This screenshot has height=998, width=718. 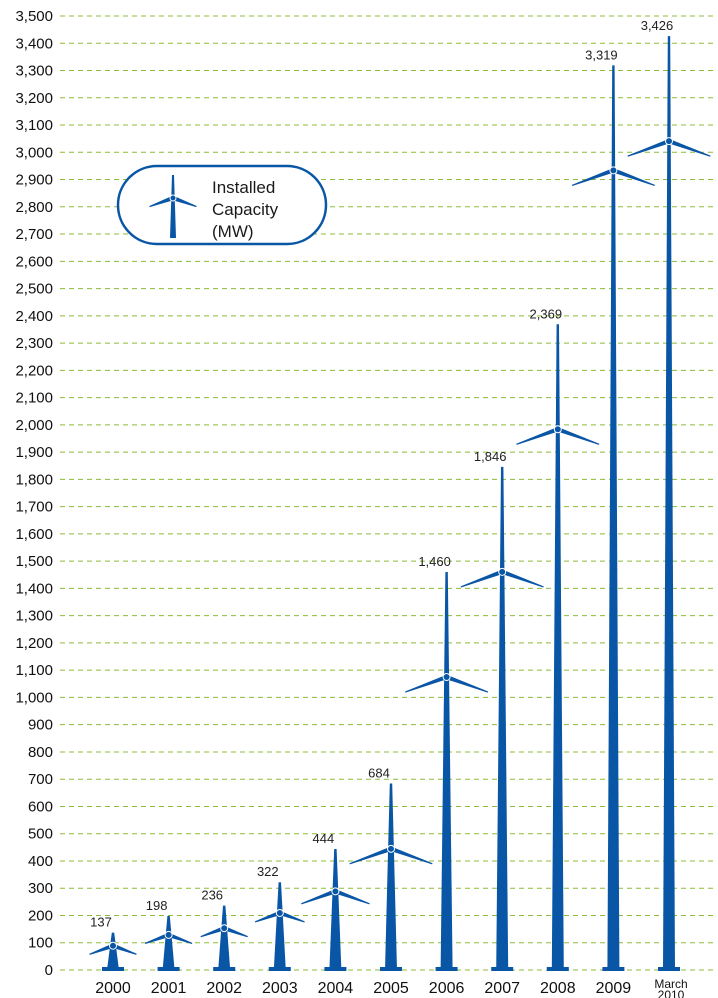 What do you see at coordinates (34, 125) in the screenshot?
I see `y-tick-label: 3,100` at bounding box center [34, 125].